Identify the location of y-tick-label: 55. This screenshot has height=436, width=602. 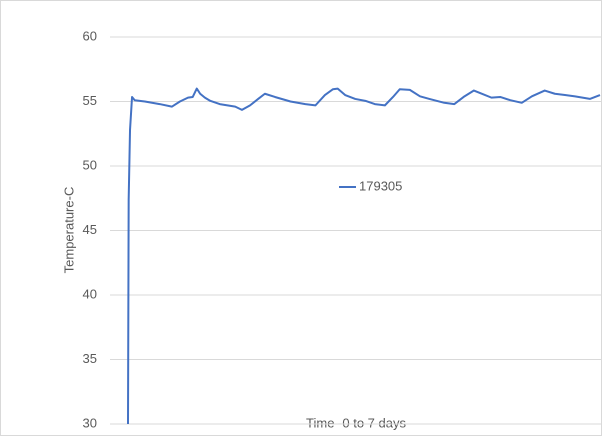
(90, 100).